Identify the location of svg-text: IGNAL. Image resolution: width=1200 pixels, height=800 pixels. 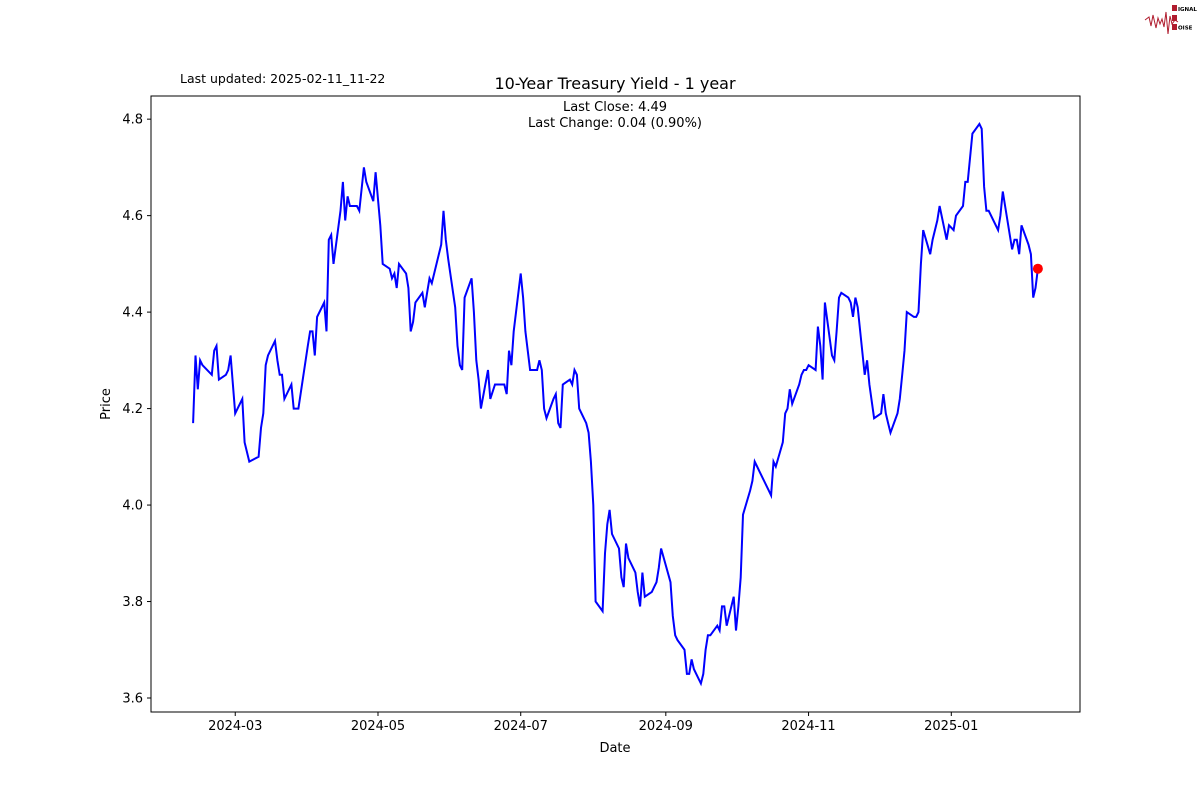
(1187, 10).